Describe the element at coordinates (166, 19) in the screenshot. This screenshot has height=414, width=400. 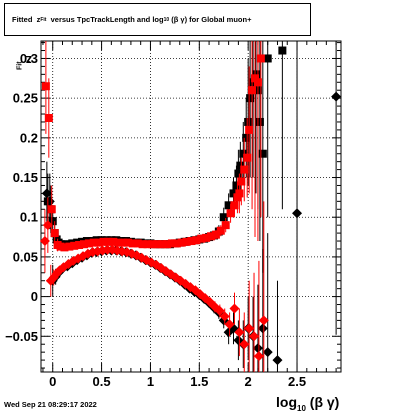
I see `title-log-sub: 10` at that location.